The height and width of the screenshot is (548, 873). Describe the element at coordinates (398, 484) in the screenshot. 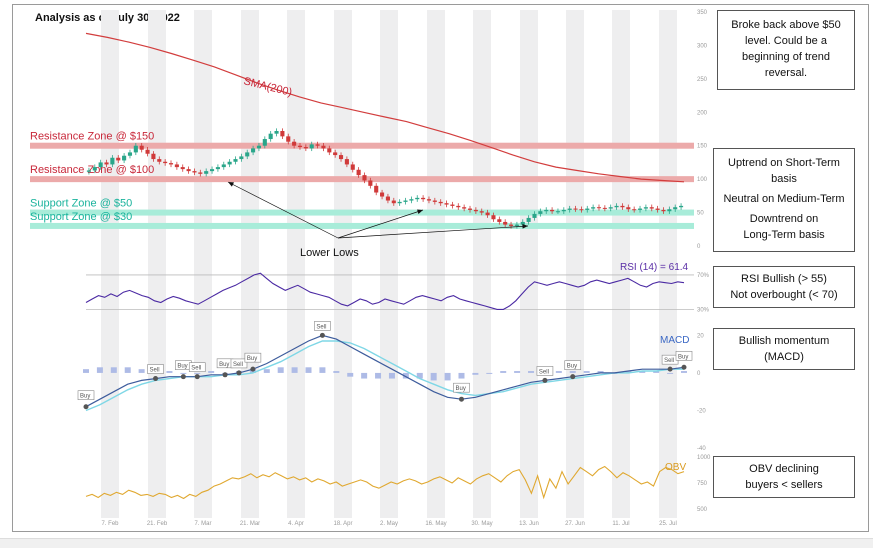

I see `obv-panel: 1000 750 500 OBV` at that location.